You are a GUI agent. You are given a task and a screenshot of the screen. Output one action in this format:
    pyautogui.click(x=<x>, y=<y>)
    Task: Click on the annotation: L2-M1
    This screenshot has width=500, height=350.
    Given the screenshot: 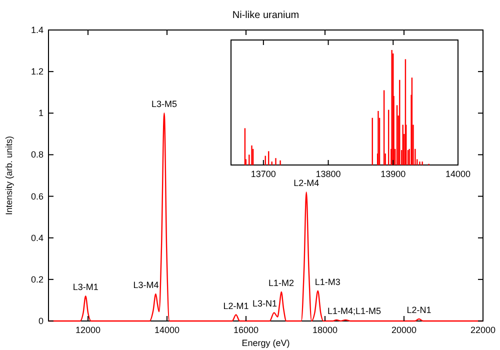 What is the action you would take?
    pyautogui.click(x=236, y=305)
    